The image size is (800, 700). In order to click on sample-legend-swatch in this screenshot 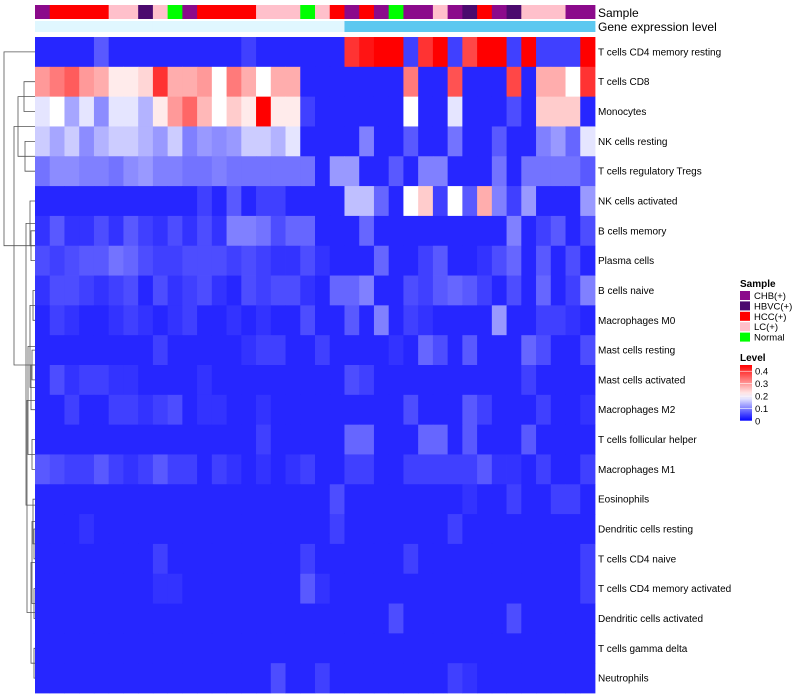, I will do `click(745, 306)`.